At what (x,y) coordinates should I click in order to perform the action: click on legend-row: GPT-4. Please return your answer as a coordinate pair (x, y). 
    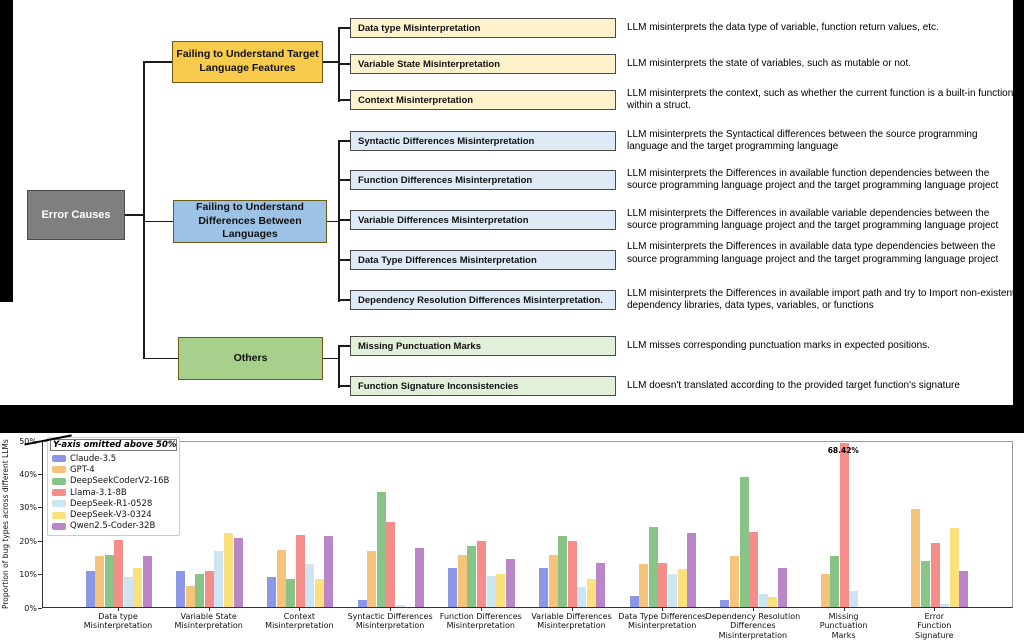
    Looking at the image, I should click on (113, 469).